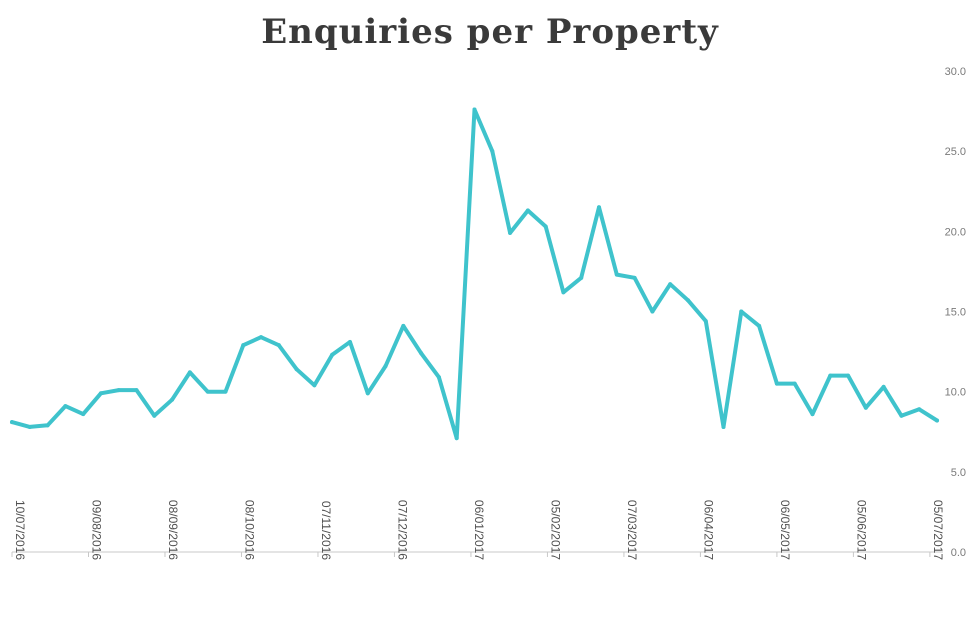 Image resolution: width=980 pixels, height=641 pixels. Describe the element at coordinates (20, 530) in the screenshot. I see `x-tick-label: 10/07/2016` at that location.